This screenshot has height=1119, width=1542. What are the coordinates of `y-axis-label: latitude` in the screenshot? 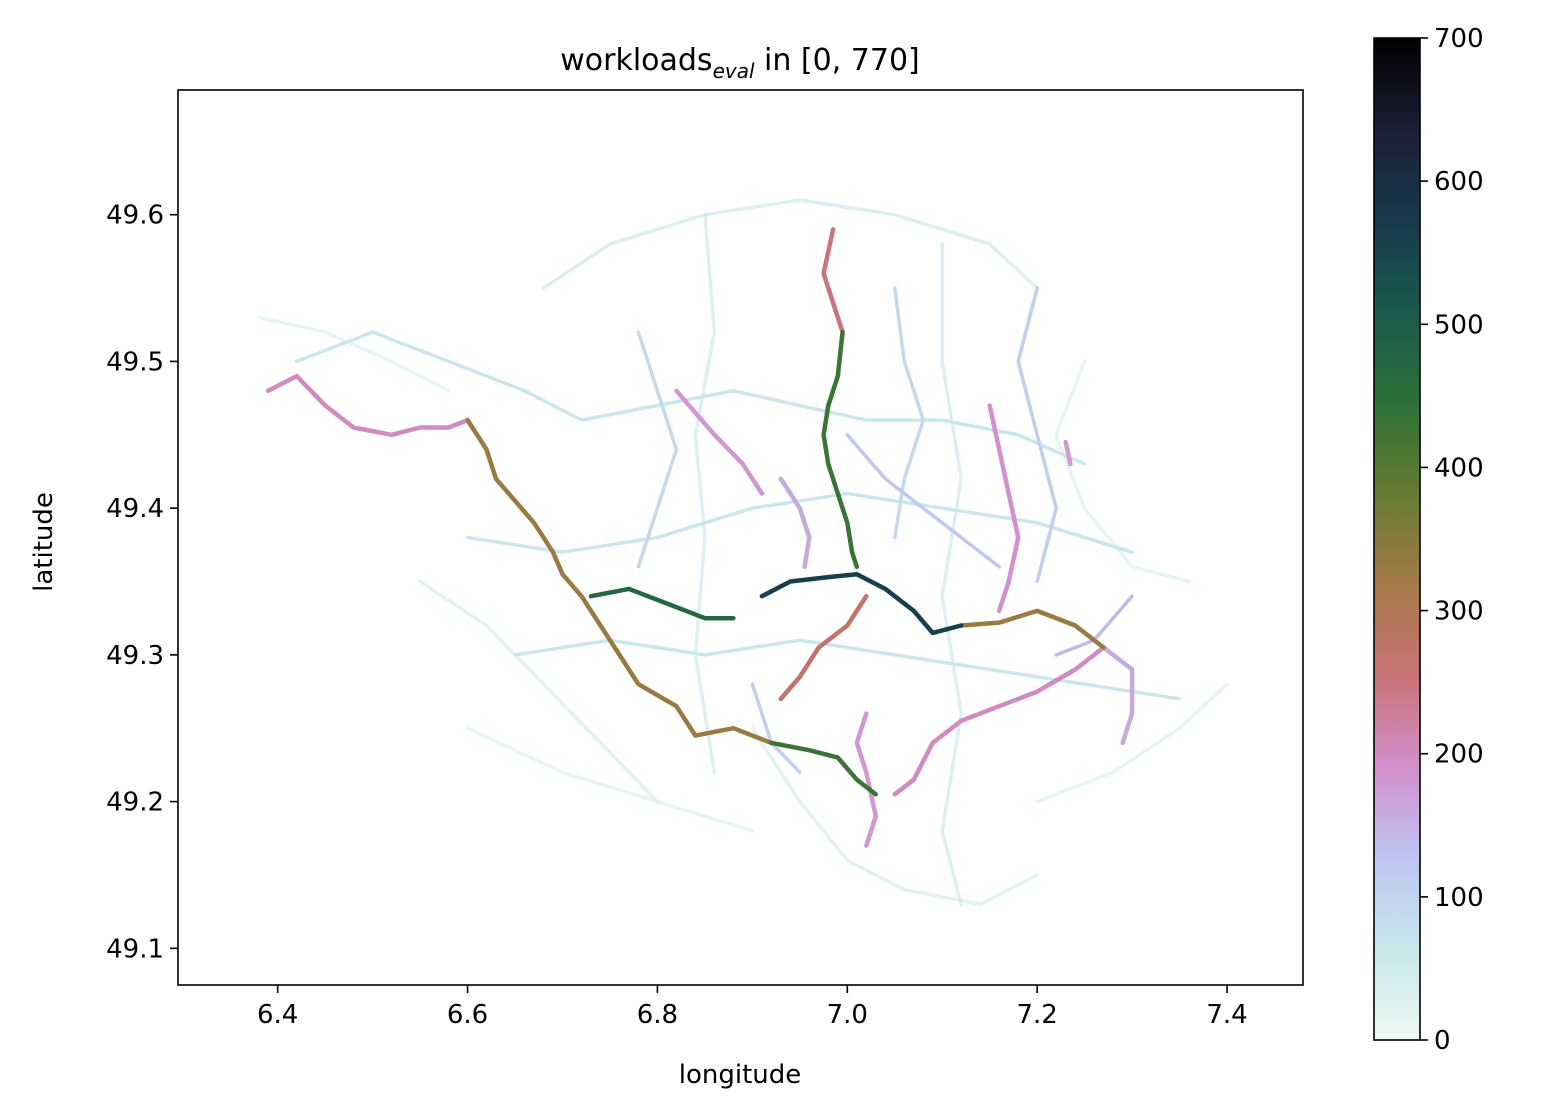 It's located at (44, 542).